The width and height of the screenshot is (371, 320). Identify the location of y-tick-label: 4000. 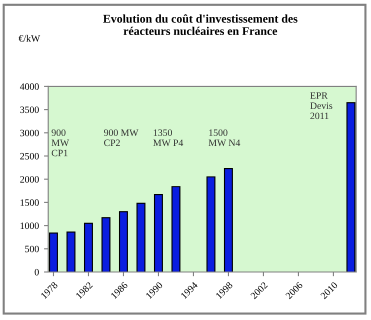
(29, 86).